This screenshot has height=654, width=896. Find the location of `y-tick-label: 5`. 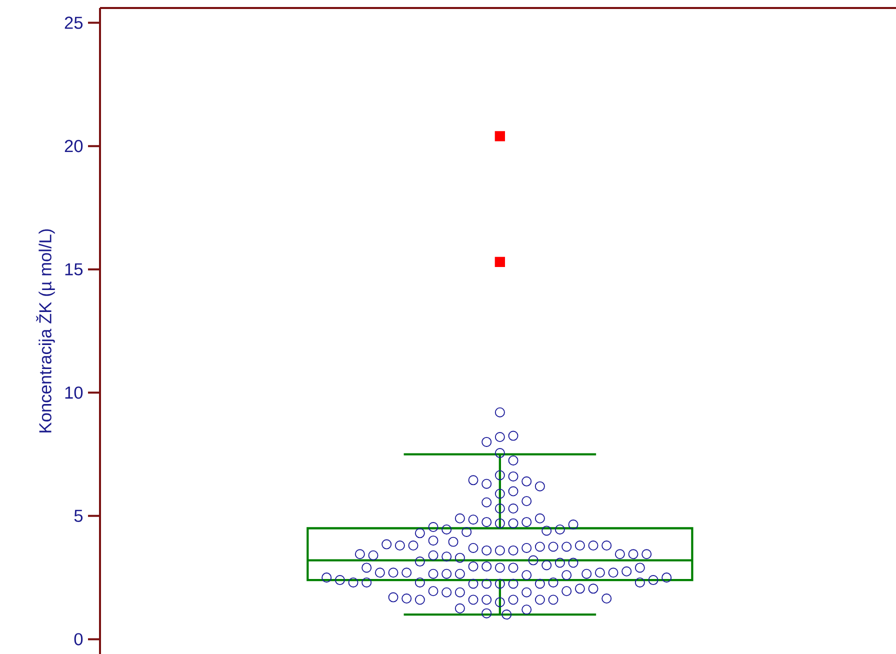

y-tick-label: 5 is located at coordinates (78, 516).